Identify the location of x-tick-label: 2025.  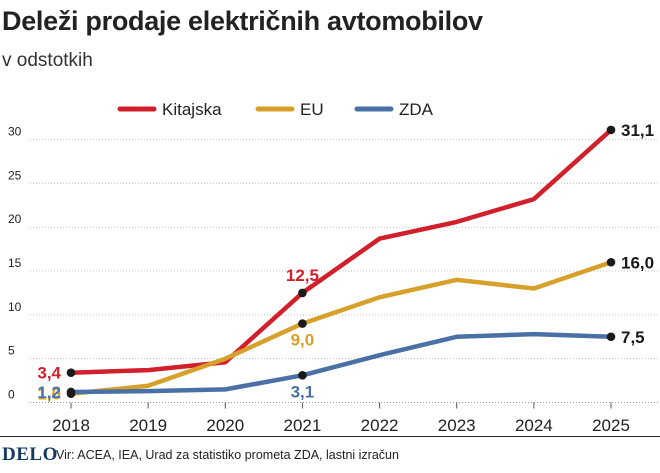
(611, 425).